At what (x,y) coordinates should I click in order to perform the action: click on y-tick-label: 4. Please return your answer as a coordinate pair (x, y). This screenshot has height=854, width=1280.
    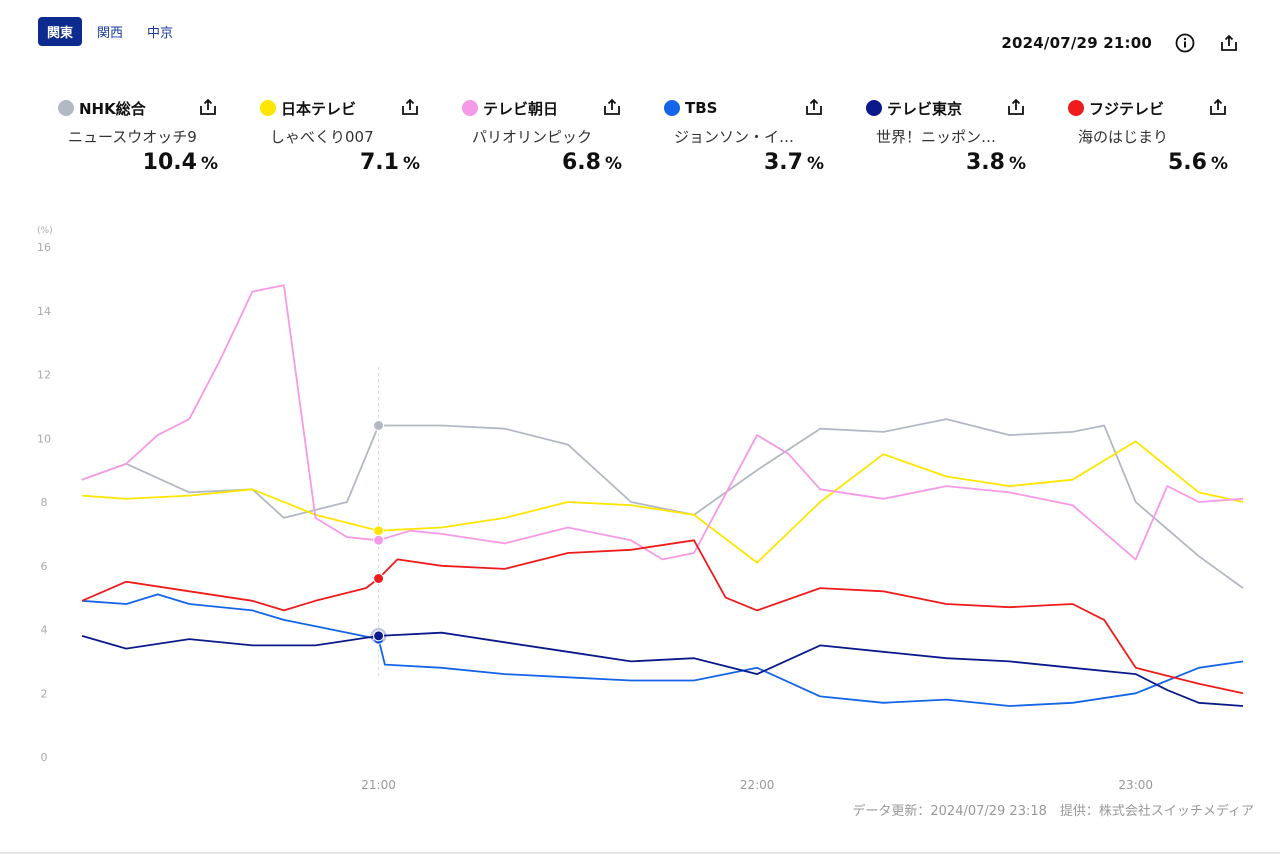
    Looking at the image, I should click on (44, 630).